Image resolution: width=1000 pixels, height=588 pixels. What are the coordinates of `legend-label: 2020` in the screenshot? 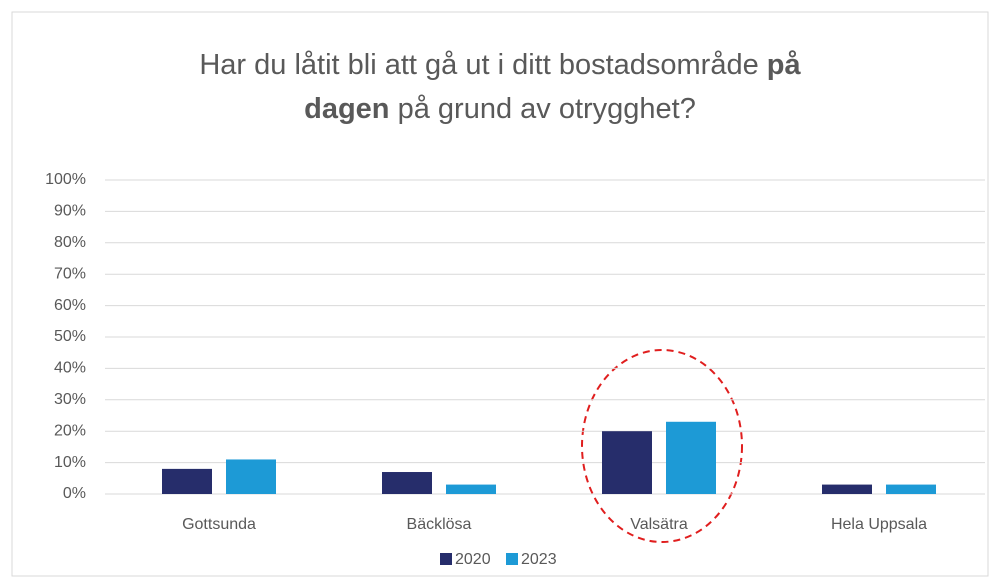 It's located at (473, 559).